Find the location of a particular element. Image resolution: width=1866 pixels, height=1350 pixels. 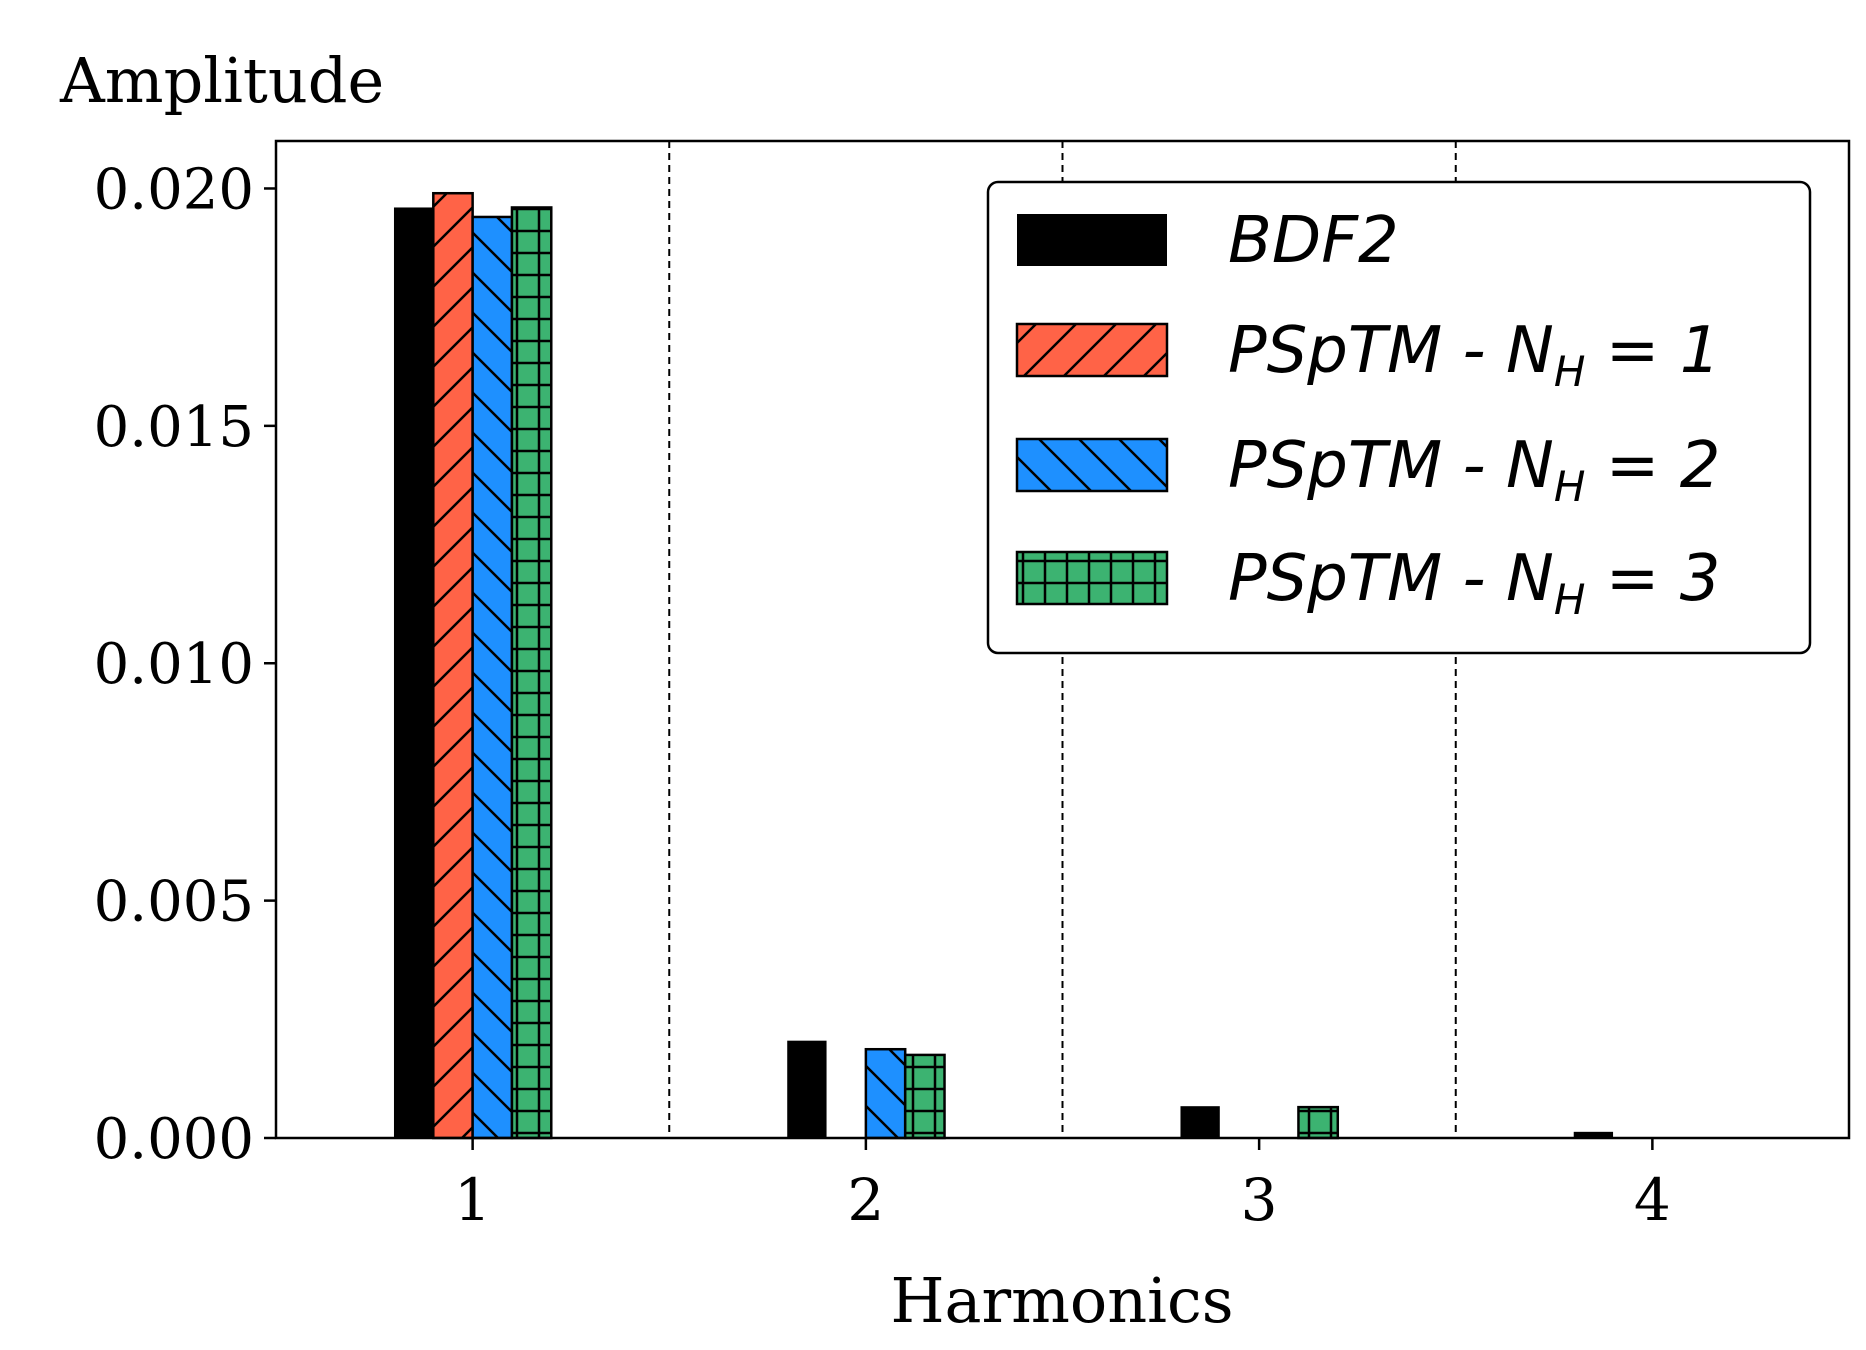

y-tick-label: 0.020 is located at coordinates (174, 189).